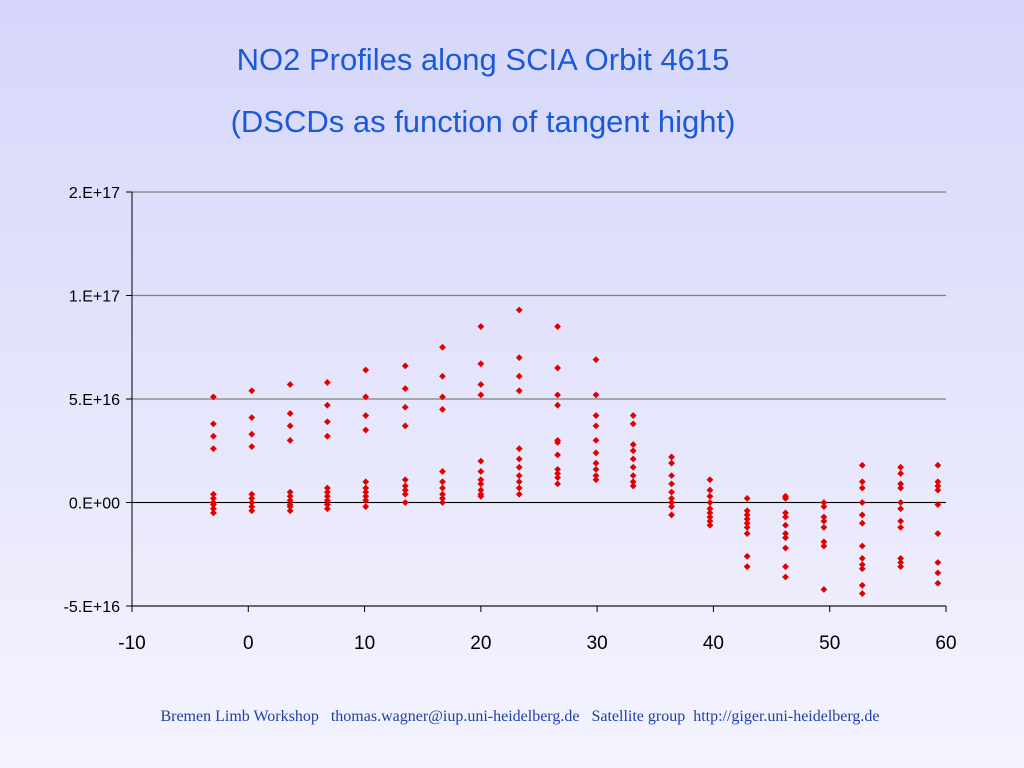  Describe the element at coordinates (483, 59) in the screenshot. I see `slide-title-line1: NO2 Profiles along SCIA Orbit 4615` at that location.